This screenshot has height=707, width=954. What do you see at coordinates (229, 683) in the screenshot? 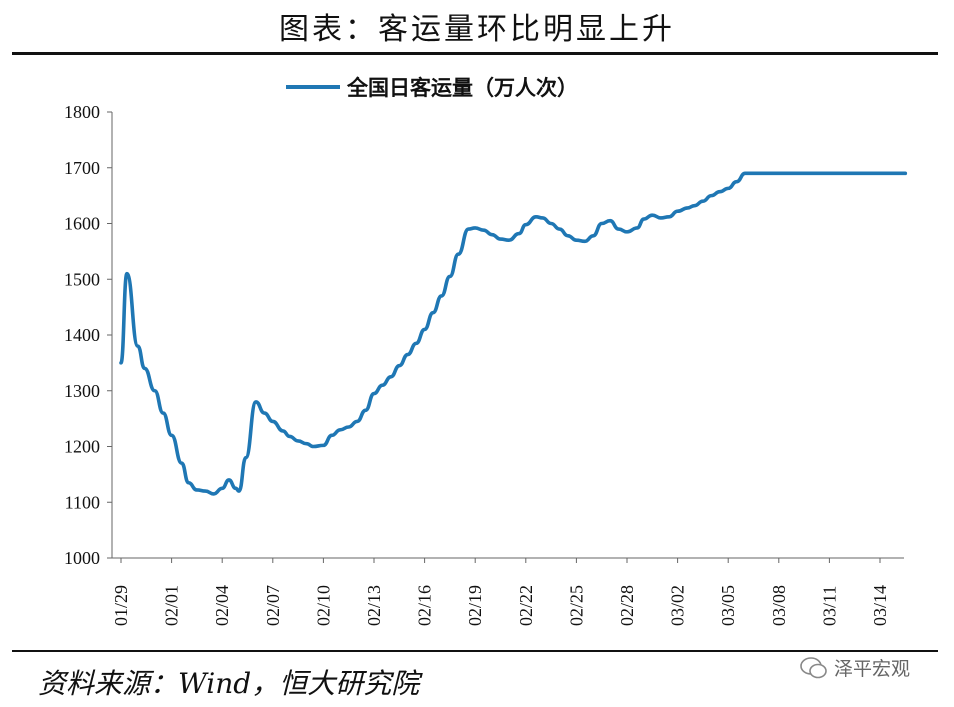
I see `source-note: 资料来源：Wind，恒大研究院` at bounding box center [229, 683].